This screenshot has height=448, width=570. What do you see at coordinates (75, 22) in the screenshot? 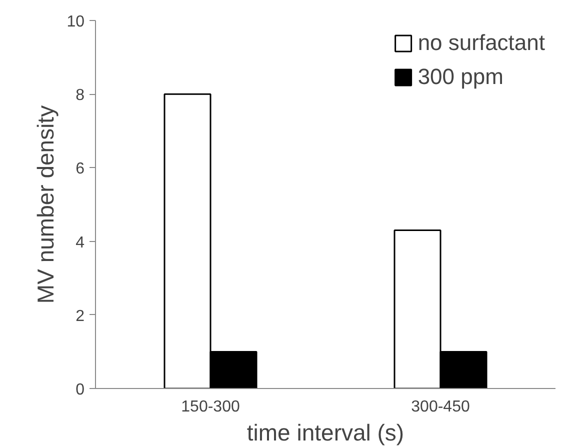
I see `y-tick-label: 10` at bounding box center [75, 22].